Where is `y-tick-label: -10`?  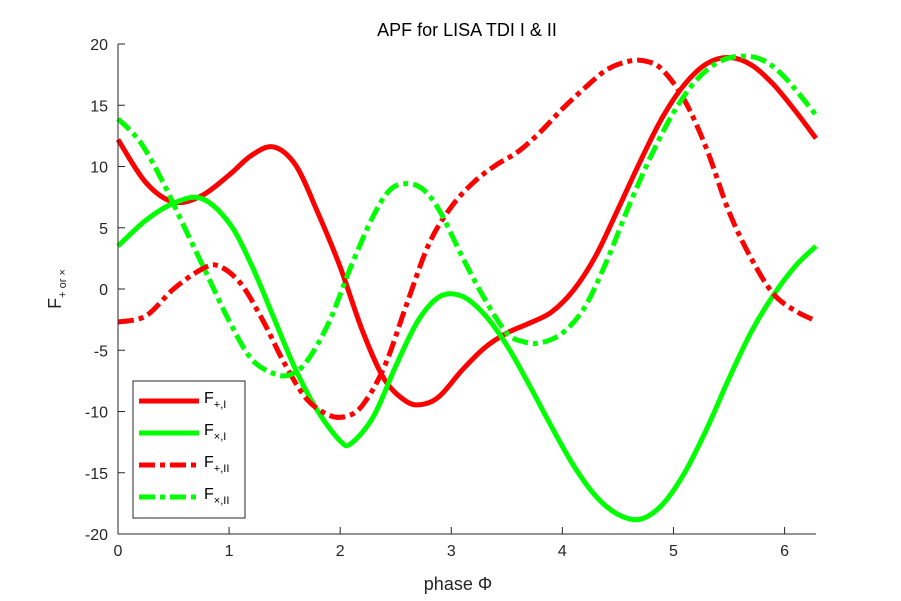
y-tick-label: -10 is located at coordinates (96, 413).